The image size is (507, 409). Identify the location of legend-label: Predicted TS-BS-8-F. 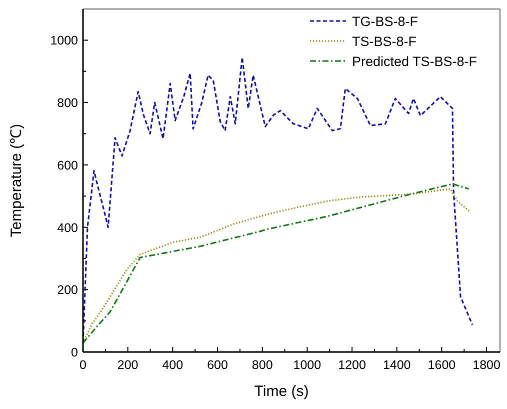
(415, 61).